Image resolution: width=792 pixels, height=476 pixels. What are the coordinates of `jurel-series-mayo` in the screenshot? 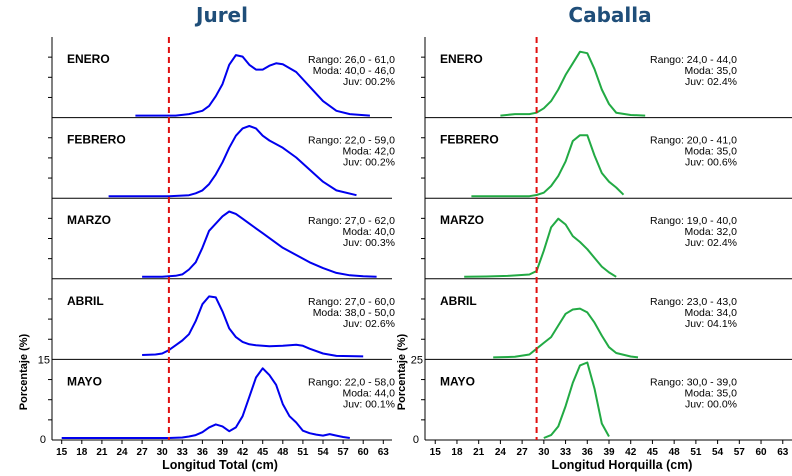 It's located at (205, 403).